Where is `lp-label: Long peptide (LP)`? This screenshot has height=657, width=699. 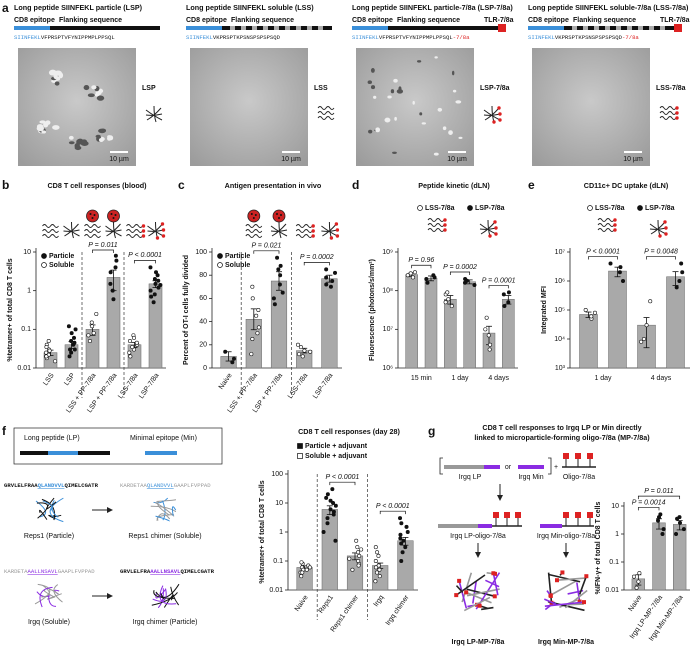
lp-label: Long peptide (LP) is located at coordinates (52, 438).